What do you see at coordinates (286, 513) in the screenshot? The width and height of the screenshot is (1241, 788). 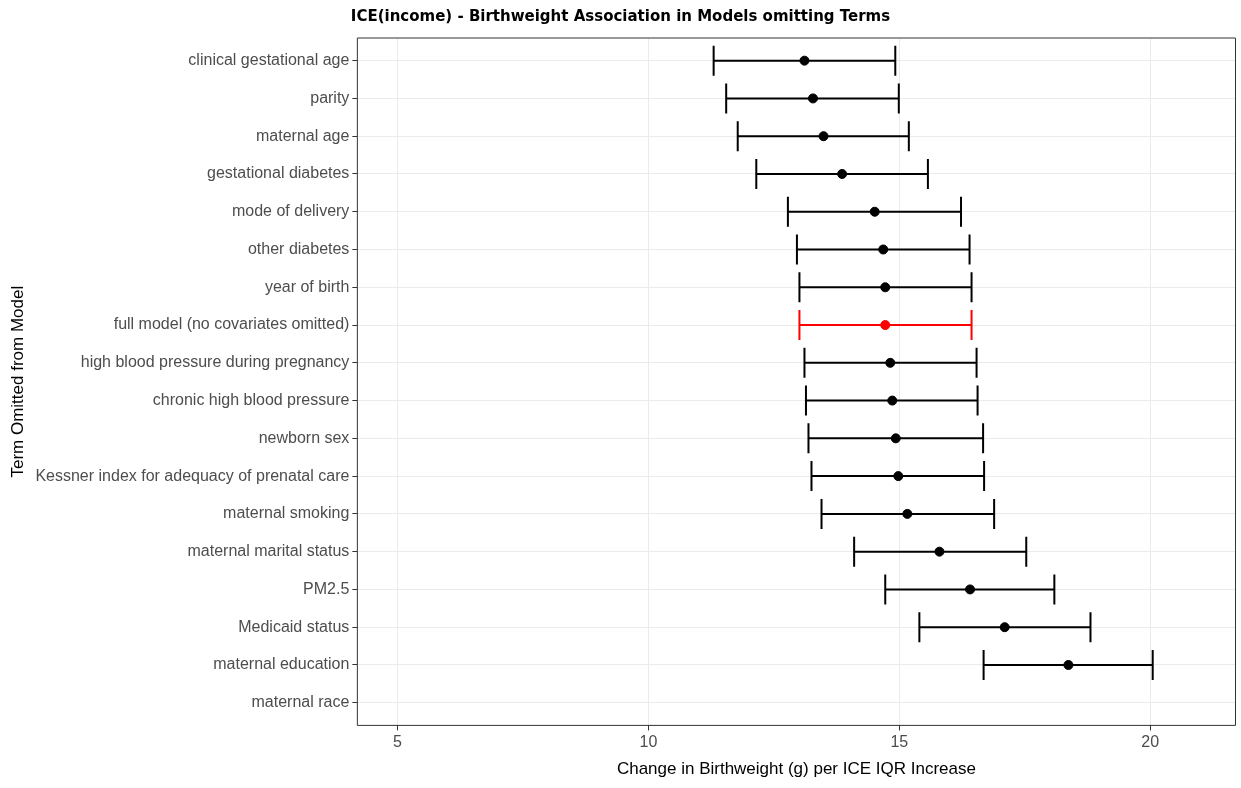 I see `y-tick-label: maternal smoking` at bounding box center [286, 513].